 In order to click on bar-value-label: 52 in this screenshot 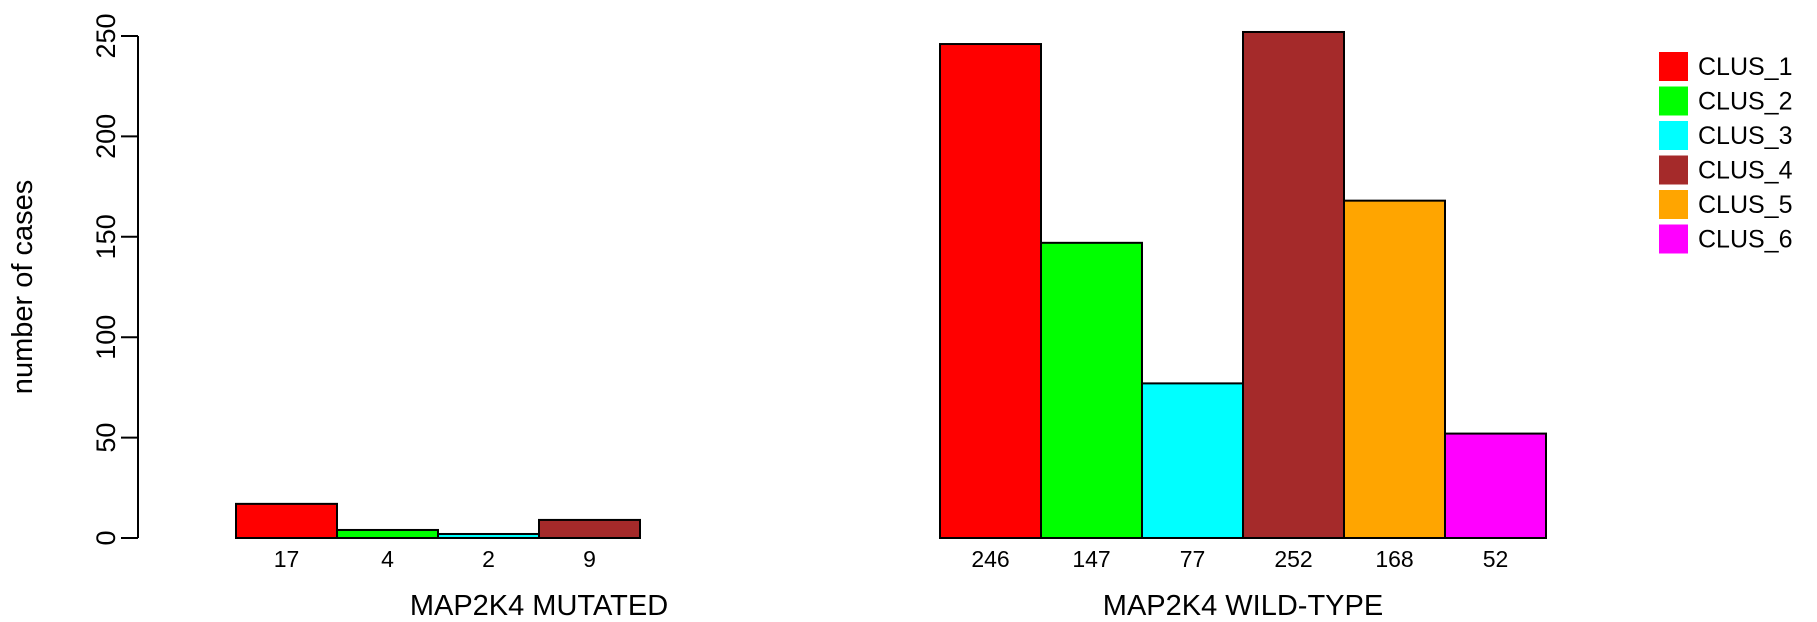, I will do `click(1496, 559)`.